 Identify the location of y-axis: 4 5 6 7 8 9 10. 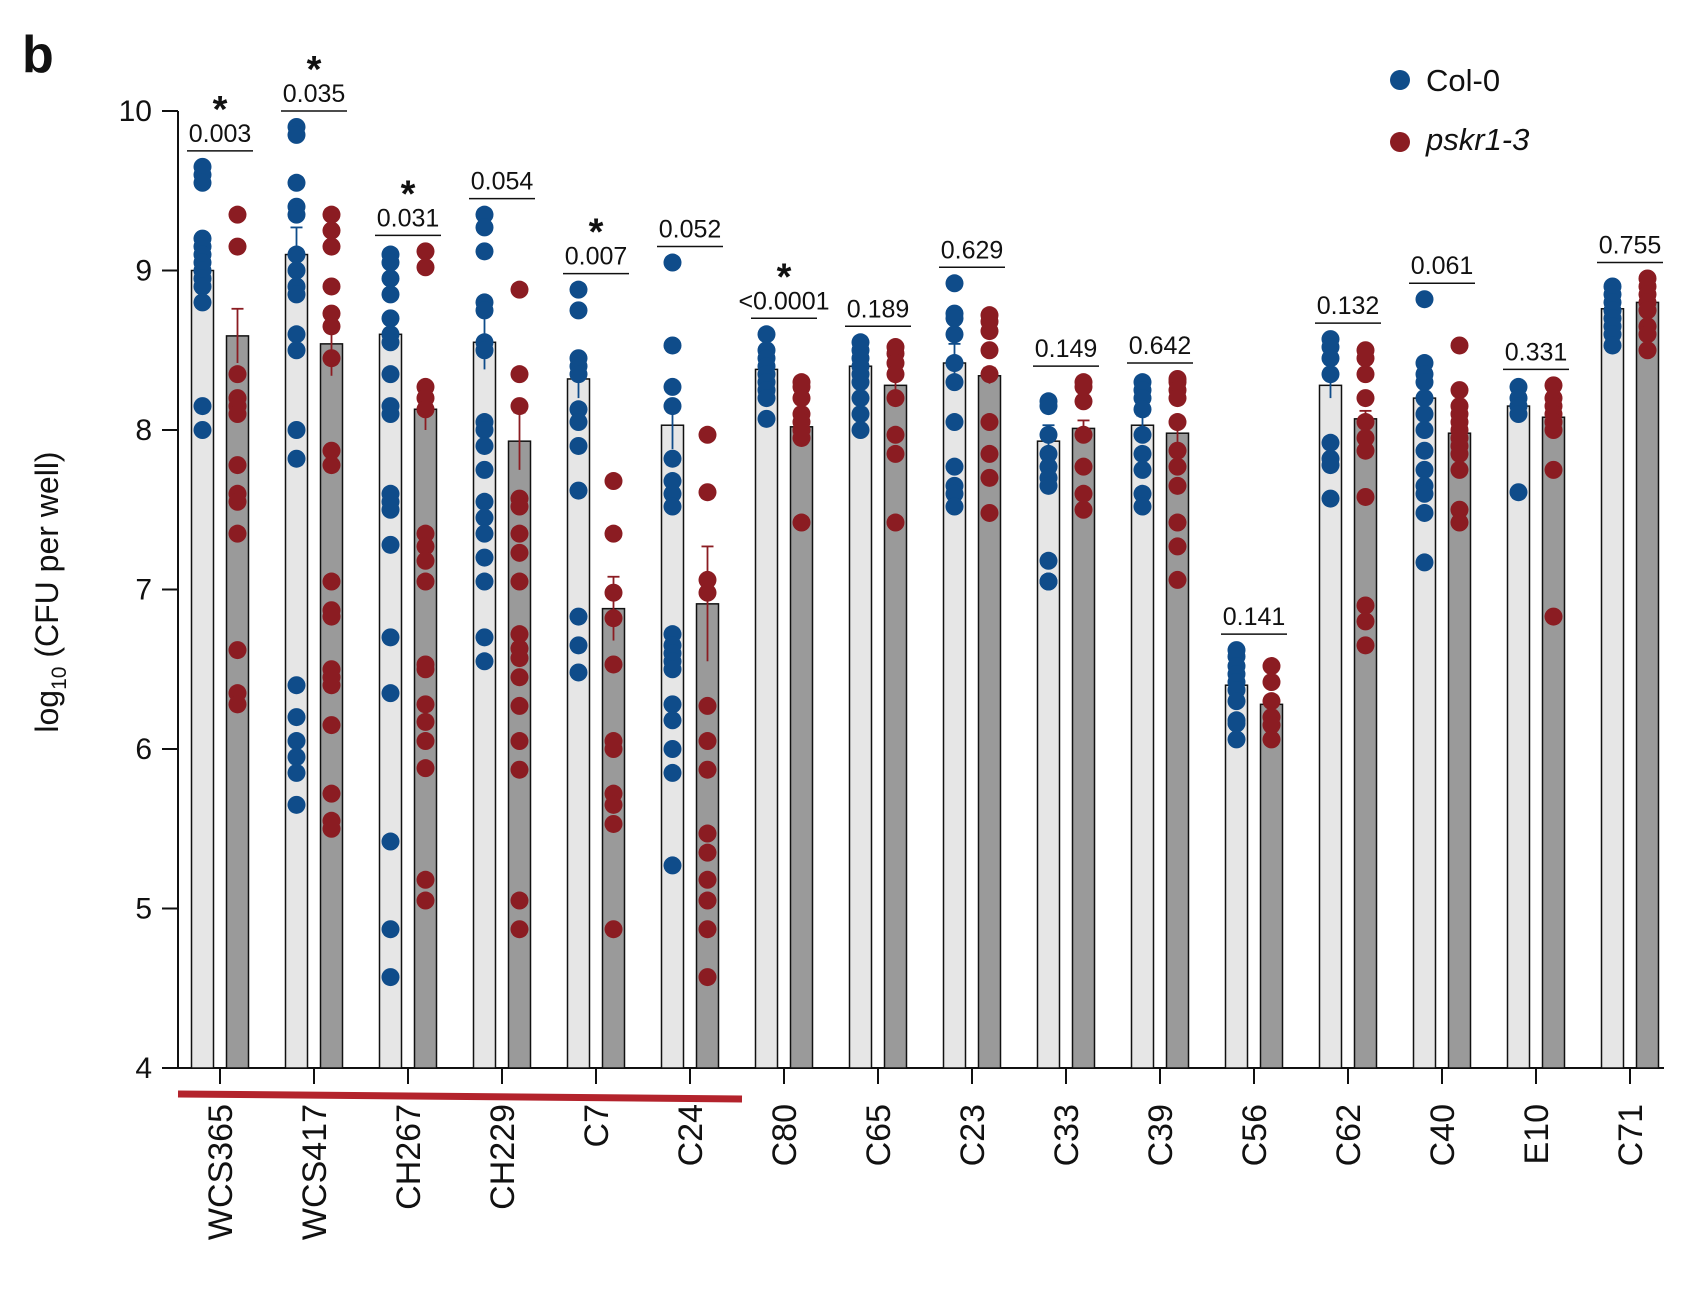
(149, 590).